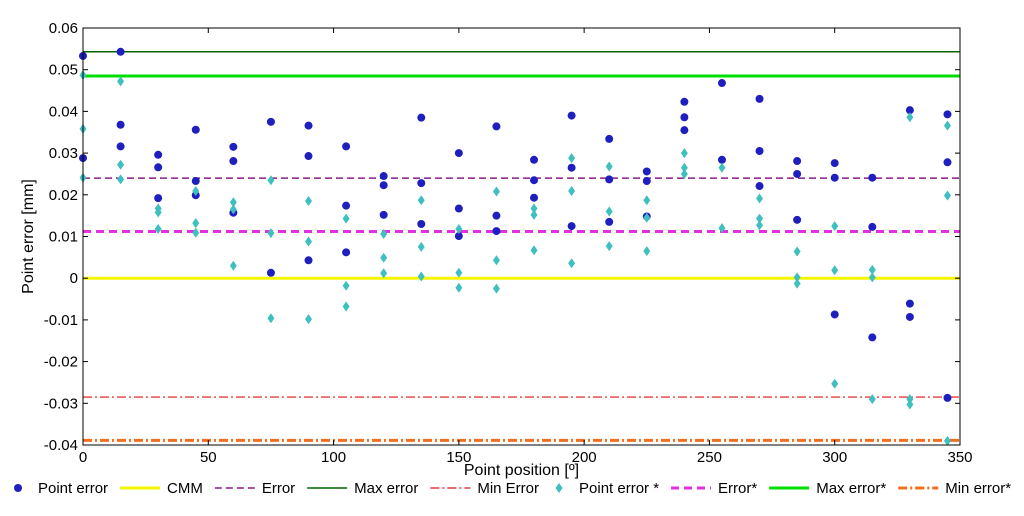 The image size is (1024, 516). What do you see at coordinates (458, 457) in the screenshot?
I see `x-tick-label: 150` at bounding box center [458, 457].